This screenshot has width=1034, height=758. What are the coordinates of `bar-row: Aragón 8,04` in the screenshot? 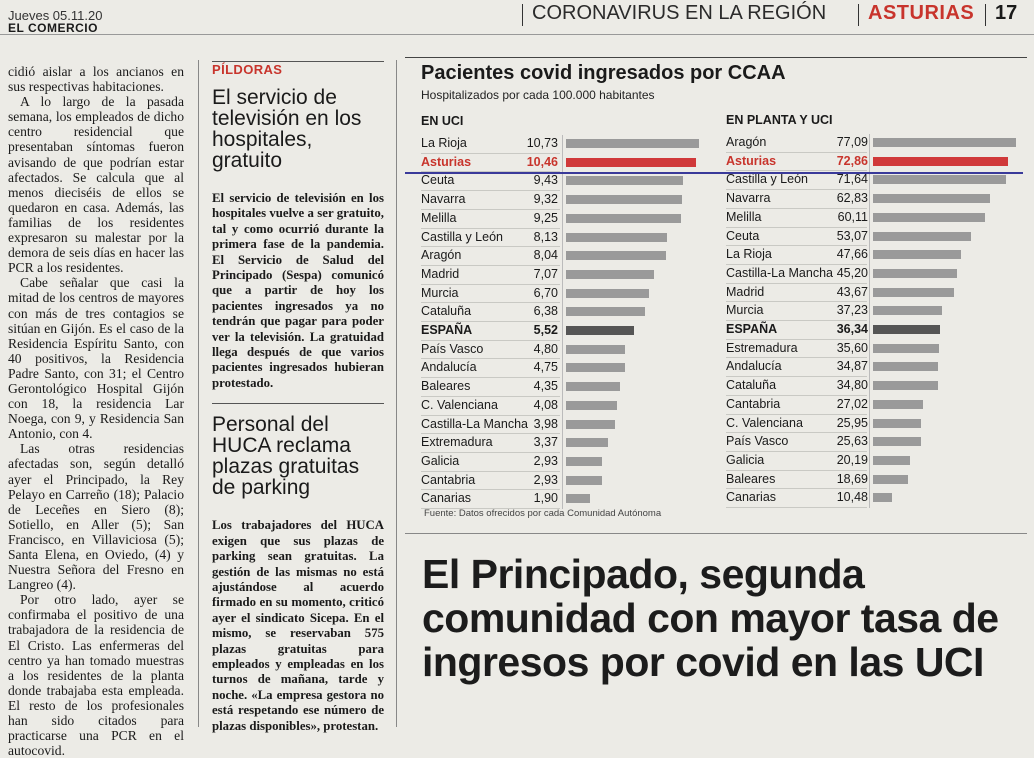 It's located at (563, 256).